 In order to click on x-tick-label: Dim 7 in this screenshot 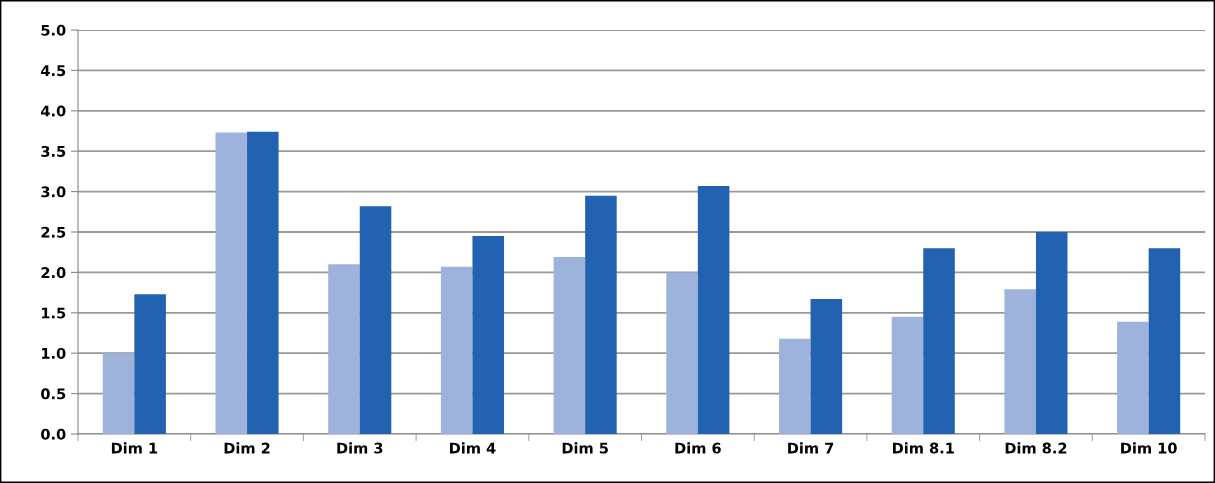, I will do `click(811, 448)`.